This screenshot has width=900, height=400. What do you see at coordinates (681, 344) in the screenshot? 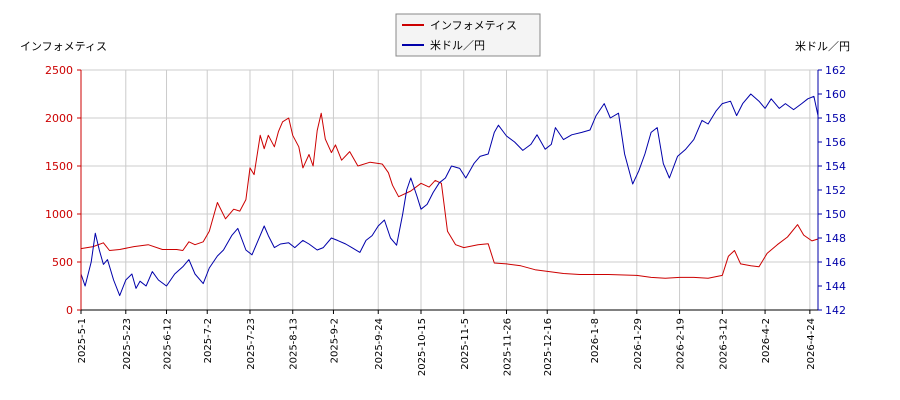
I see `x-tick-label: 2026-2-19` at bounding box center [681, 344].